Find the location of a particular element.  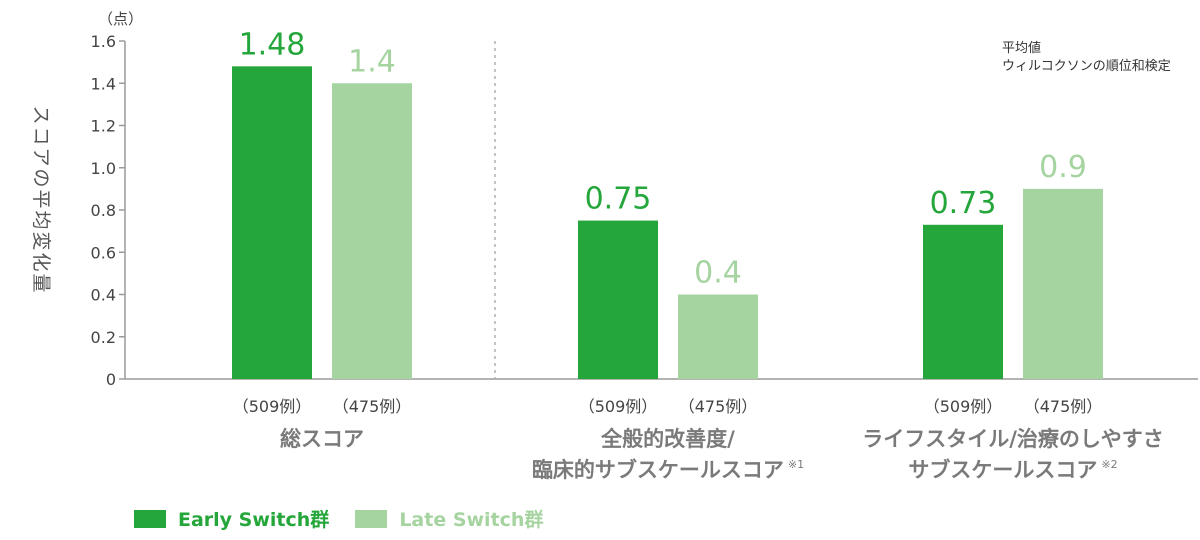

bar-value-label: 1.48 is located at coordinates (272, 44).